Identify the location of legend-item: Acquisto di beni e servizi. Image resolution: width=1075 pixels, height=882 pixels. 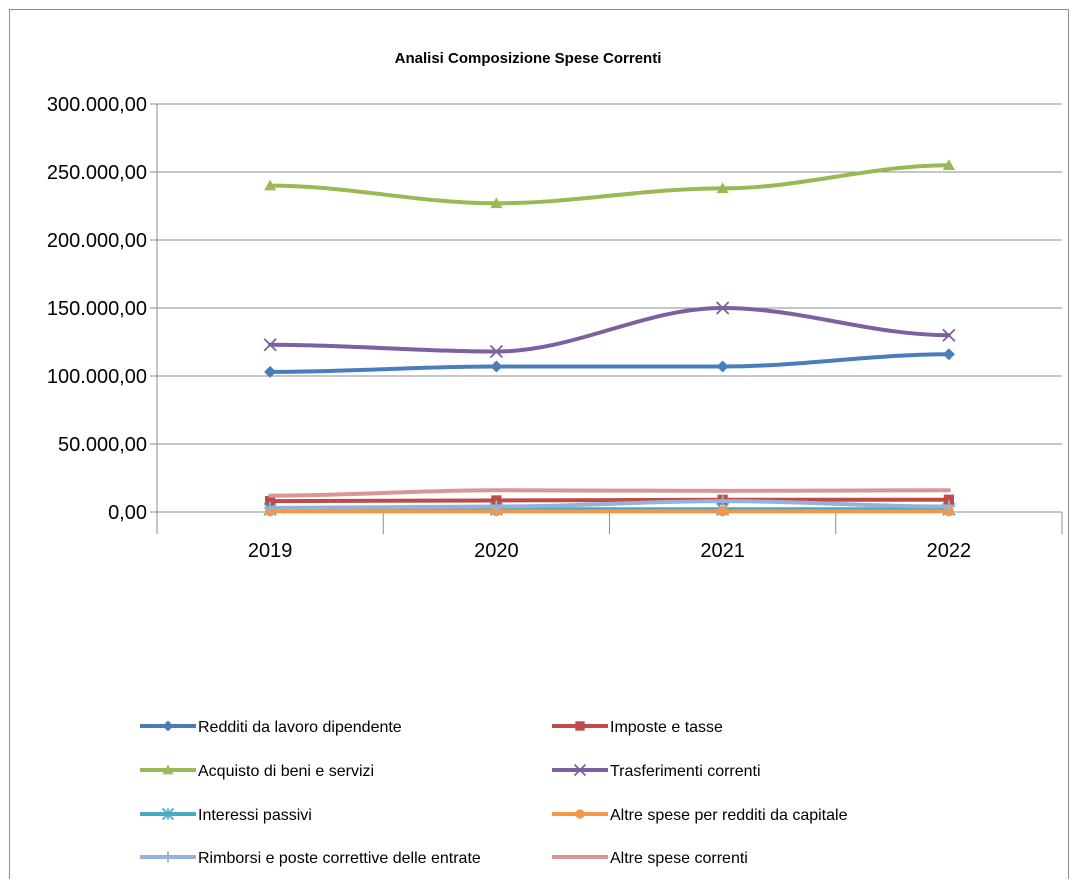
(257, 771).